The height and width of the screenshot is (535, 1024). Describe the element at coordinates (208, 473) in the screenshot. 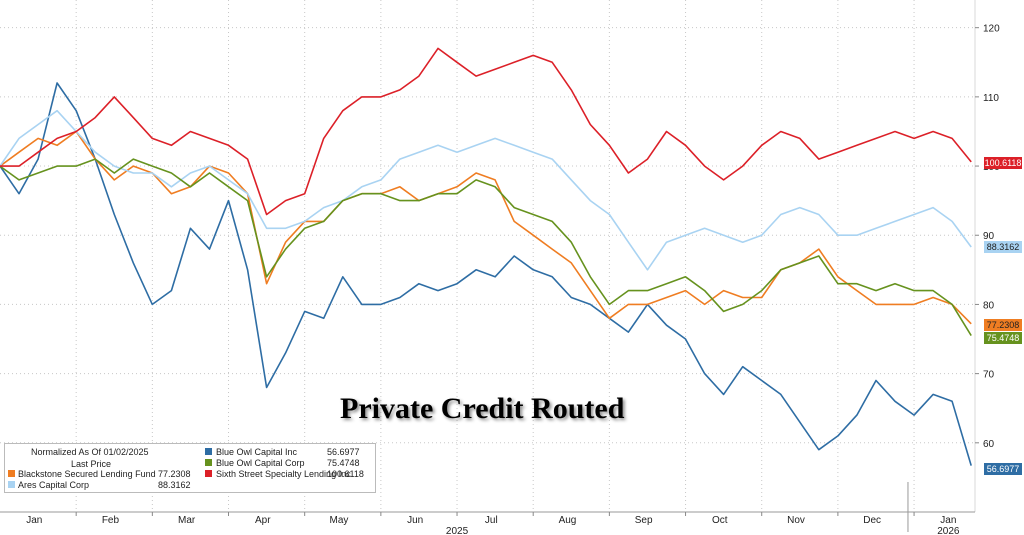

I see `legend-swatch-sixth-street-specialty-lending-inc` at that location.